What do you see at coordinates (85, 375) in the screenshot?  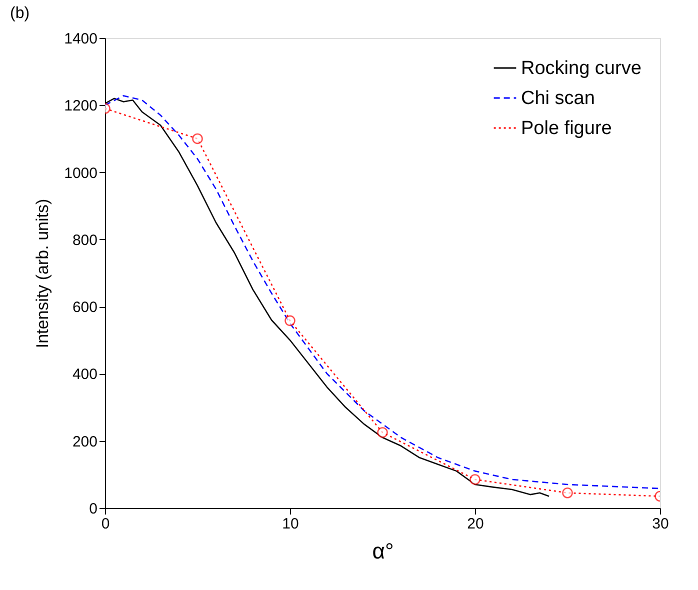 I see `y-tick-label: 400` at bounding box center [85, 375].